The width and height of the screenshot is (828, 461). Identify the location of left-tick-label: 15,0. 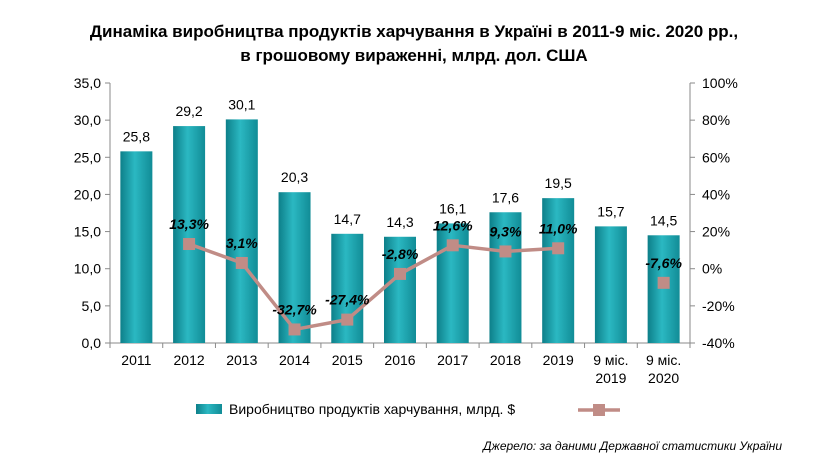
(87, 232).